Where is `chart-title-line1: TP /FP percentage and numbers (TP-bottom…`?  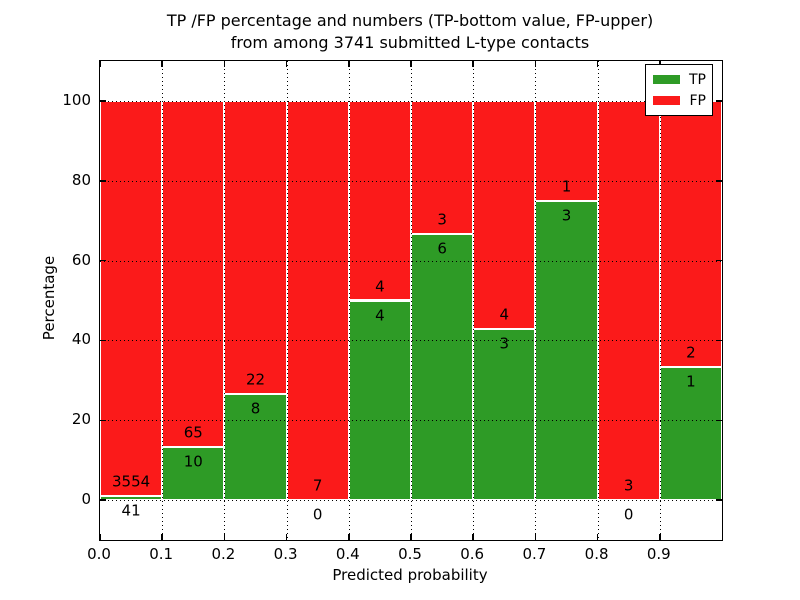
chart-title-line1: TP /FP percentage and numbers (TP-bottom… is located at coordinates (410, 20).